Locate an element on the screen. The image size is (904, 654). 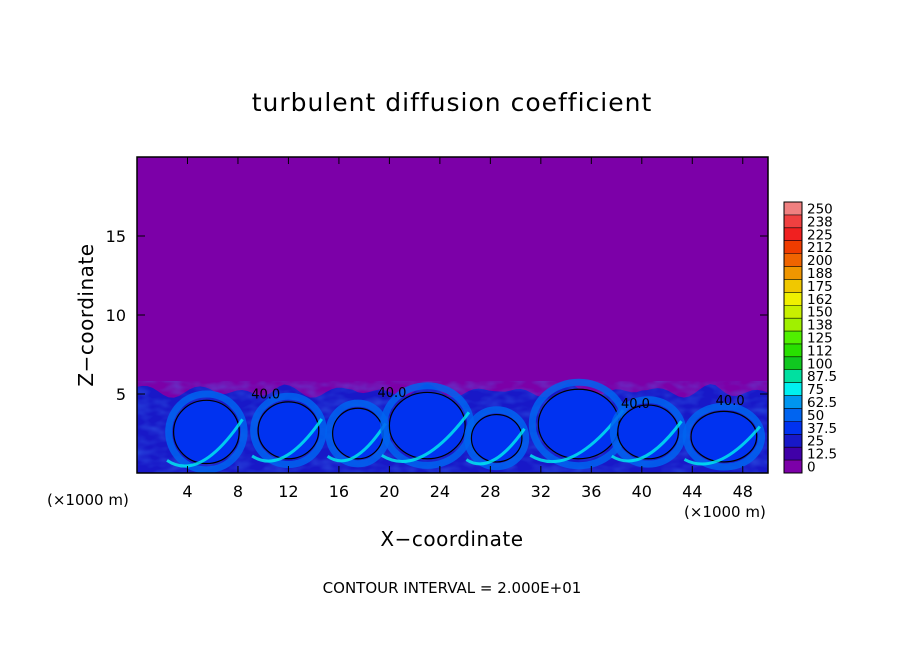
colorbar-label: 200 is located at coordinates (820, 261).